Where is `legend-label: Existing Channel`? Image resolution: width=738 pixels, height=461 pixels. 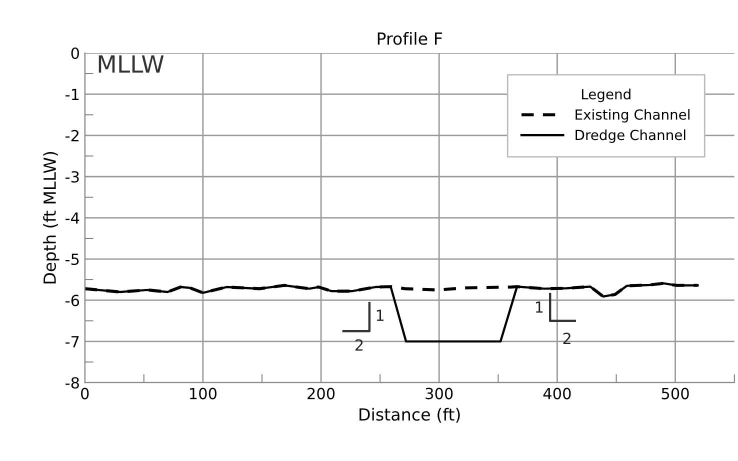 legend-label: Existing Channel is located at coordinates (633, 116).